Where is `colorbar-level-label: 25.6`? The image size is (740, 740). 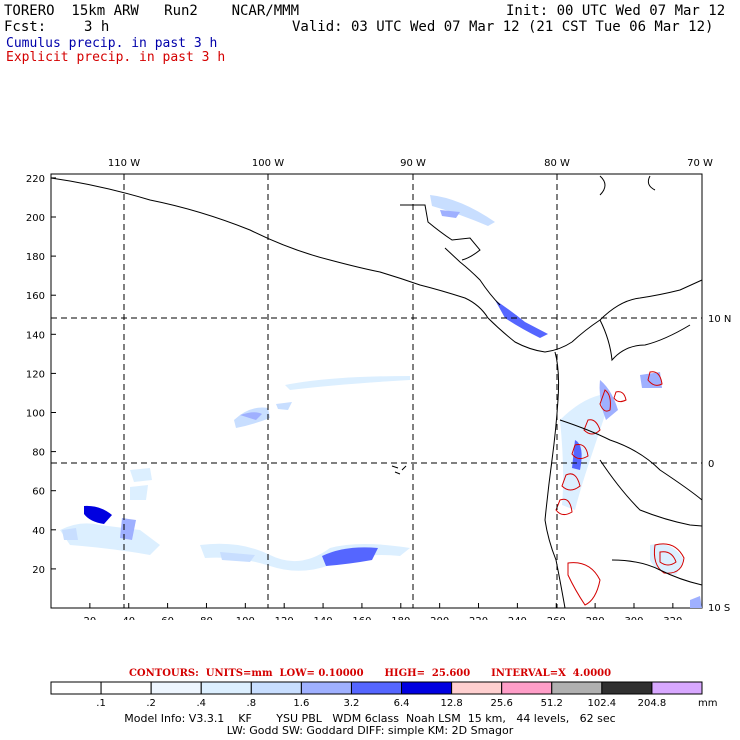 colorbar-level-label: 25.6 is located at coordinates (502, 703).